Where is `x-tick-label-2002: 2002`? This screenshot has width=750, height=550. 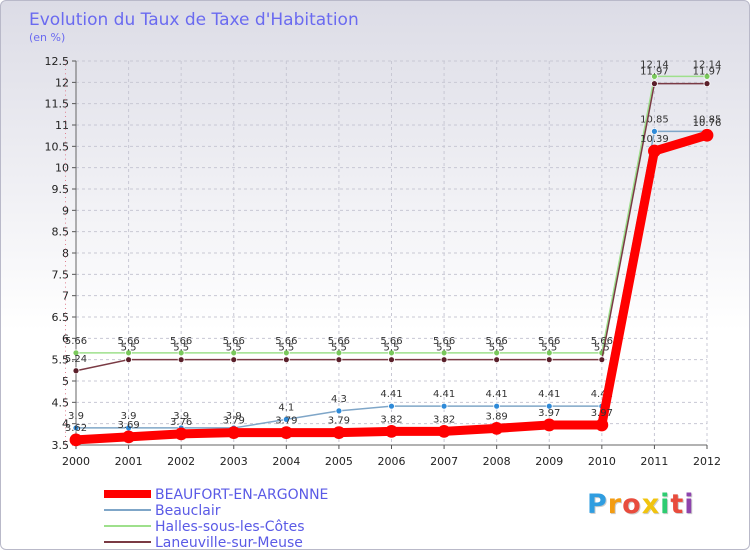 x-tick-label-2002: 2002 is located at coordinates (181, 461).